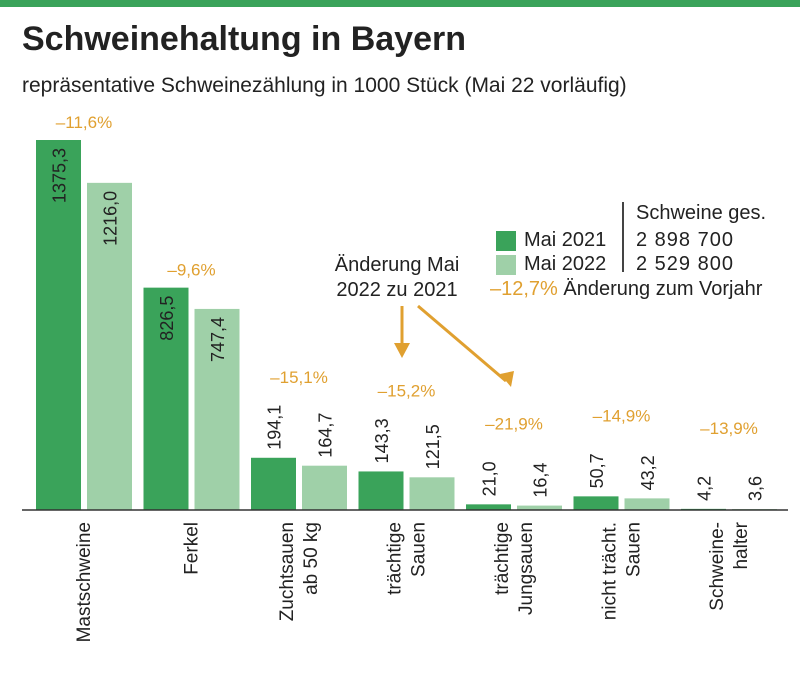 The height and width of the screenshot is (691, 800). What do you see at coordinates (565, 240) in the screenshot?
I see `legend-label-2021: Mai 2021` at bounding box center [565, 240].